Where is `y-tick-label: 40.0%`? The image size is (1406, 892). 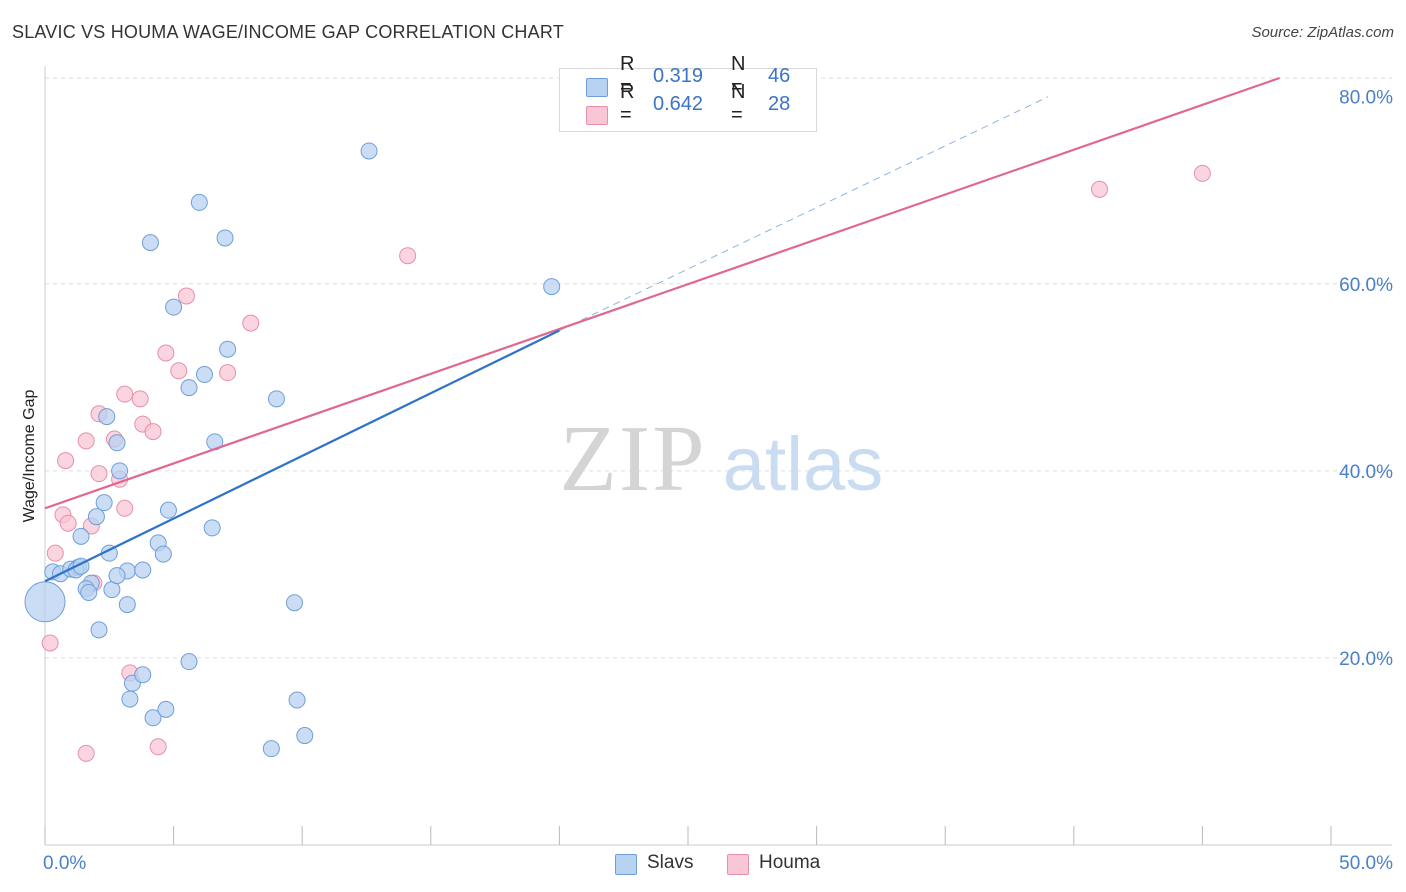
y-tick-label: 40.0% is located at coordinates (1366, 472).